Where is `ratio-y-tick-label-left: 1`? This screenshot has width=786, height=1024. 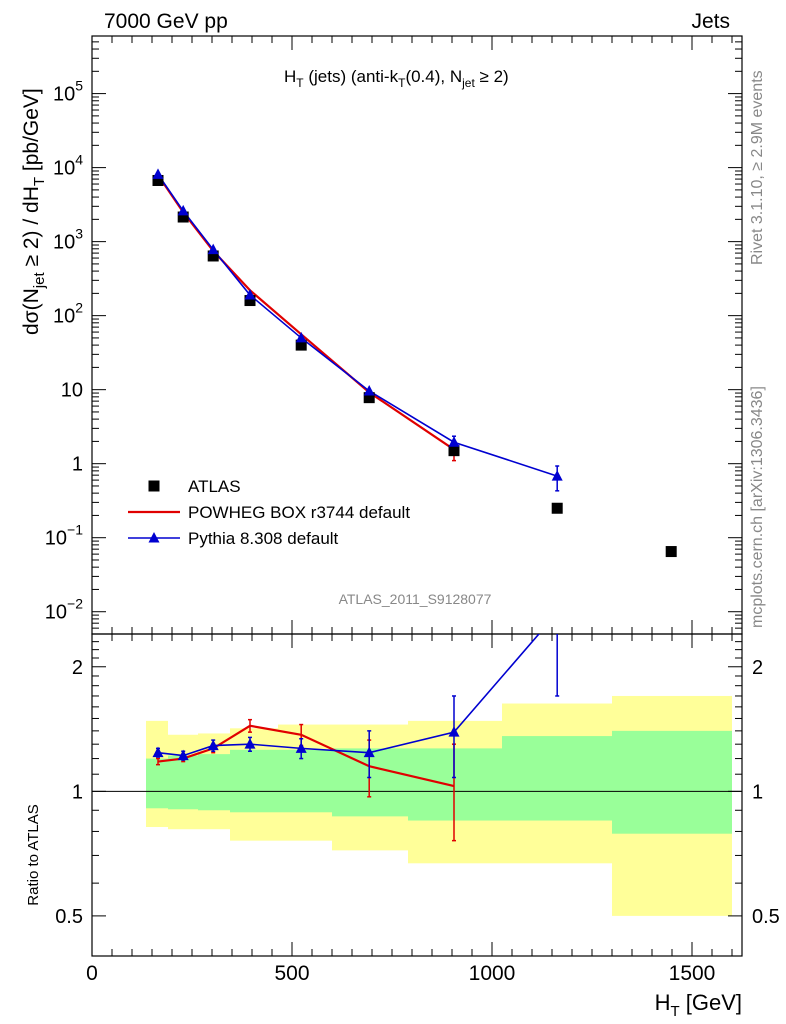 ratio-y-tick-label-left: 1 is located at coordinates (77, 792).